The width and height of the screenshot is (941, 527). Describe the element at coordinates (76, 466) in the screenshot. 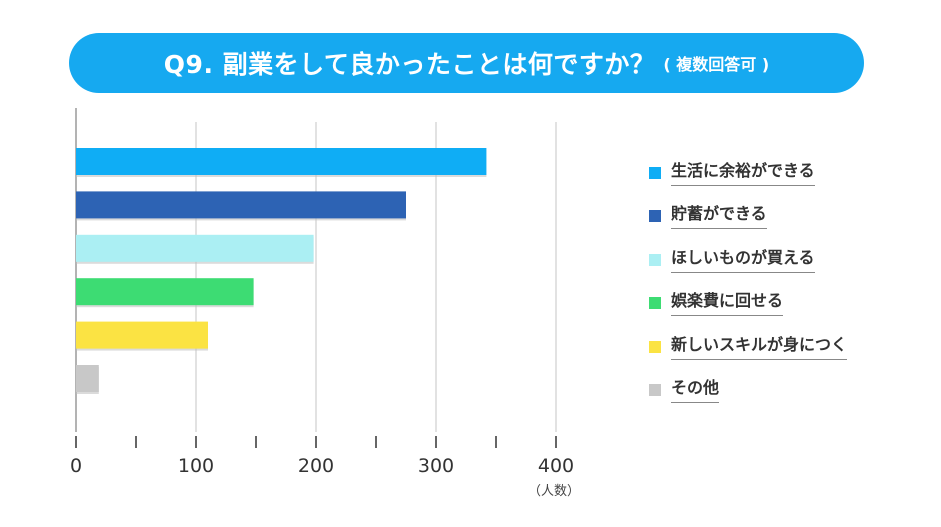

I see `x-tick-label: 0` at that location.